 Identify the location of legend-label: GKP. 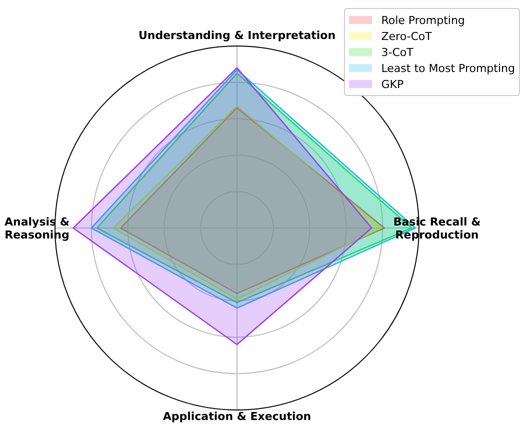
(392, 84).